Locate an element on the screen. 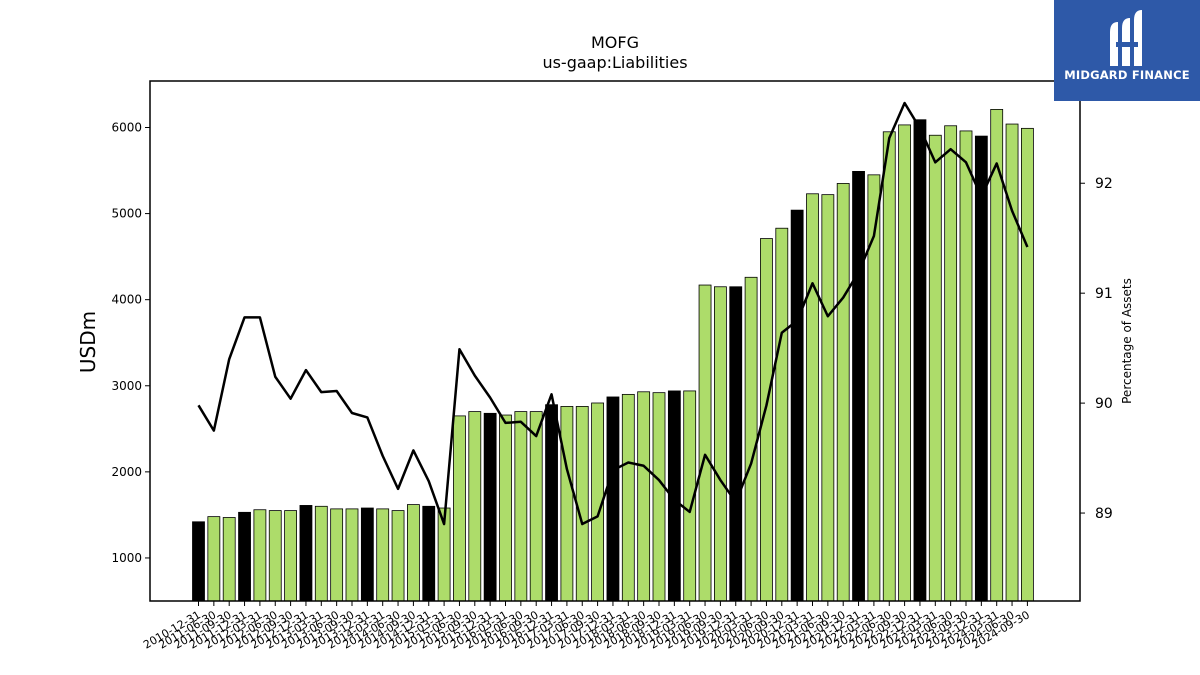  y-tick-label: 3000 is located at coordinates (126, 386).